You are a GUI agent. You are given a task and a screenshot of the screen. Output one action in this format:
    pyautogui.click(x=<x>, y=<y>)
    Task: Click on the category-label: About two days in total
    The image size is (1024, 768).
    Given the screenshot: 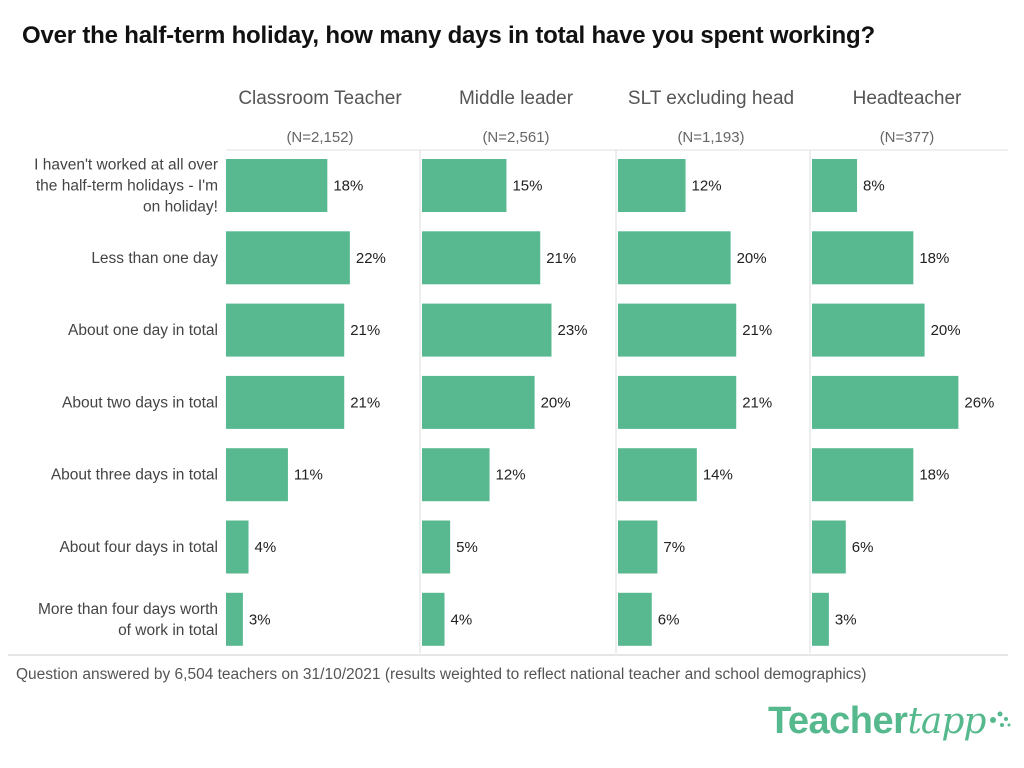 What is the action you would take?
    pyautogui.click(x=140, y=402)
    